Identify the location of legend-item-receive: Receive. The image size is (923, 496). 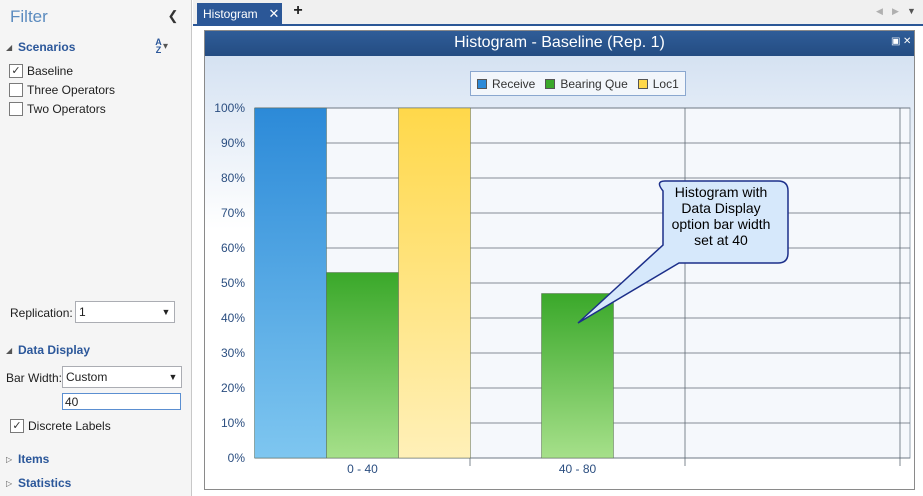
(506, 84).